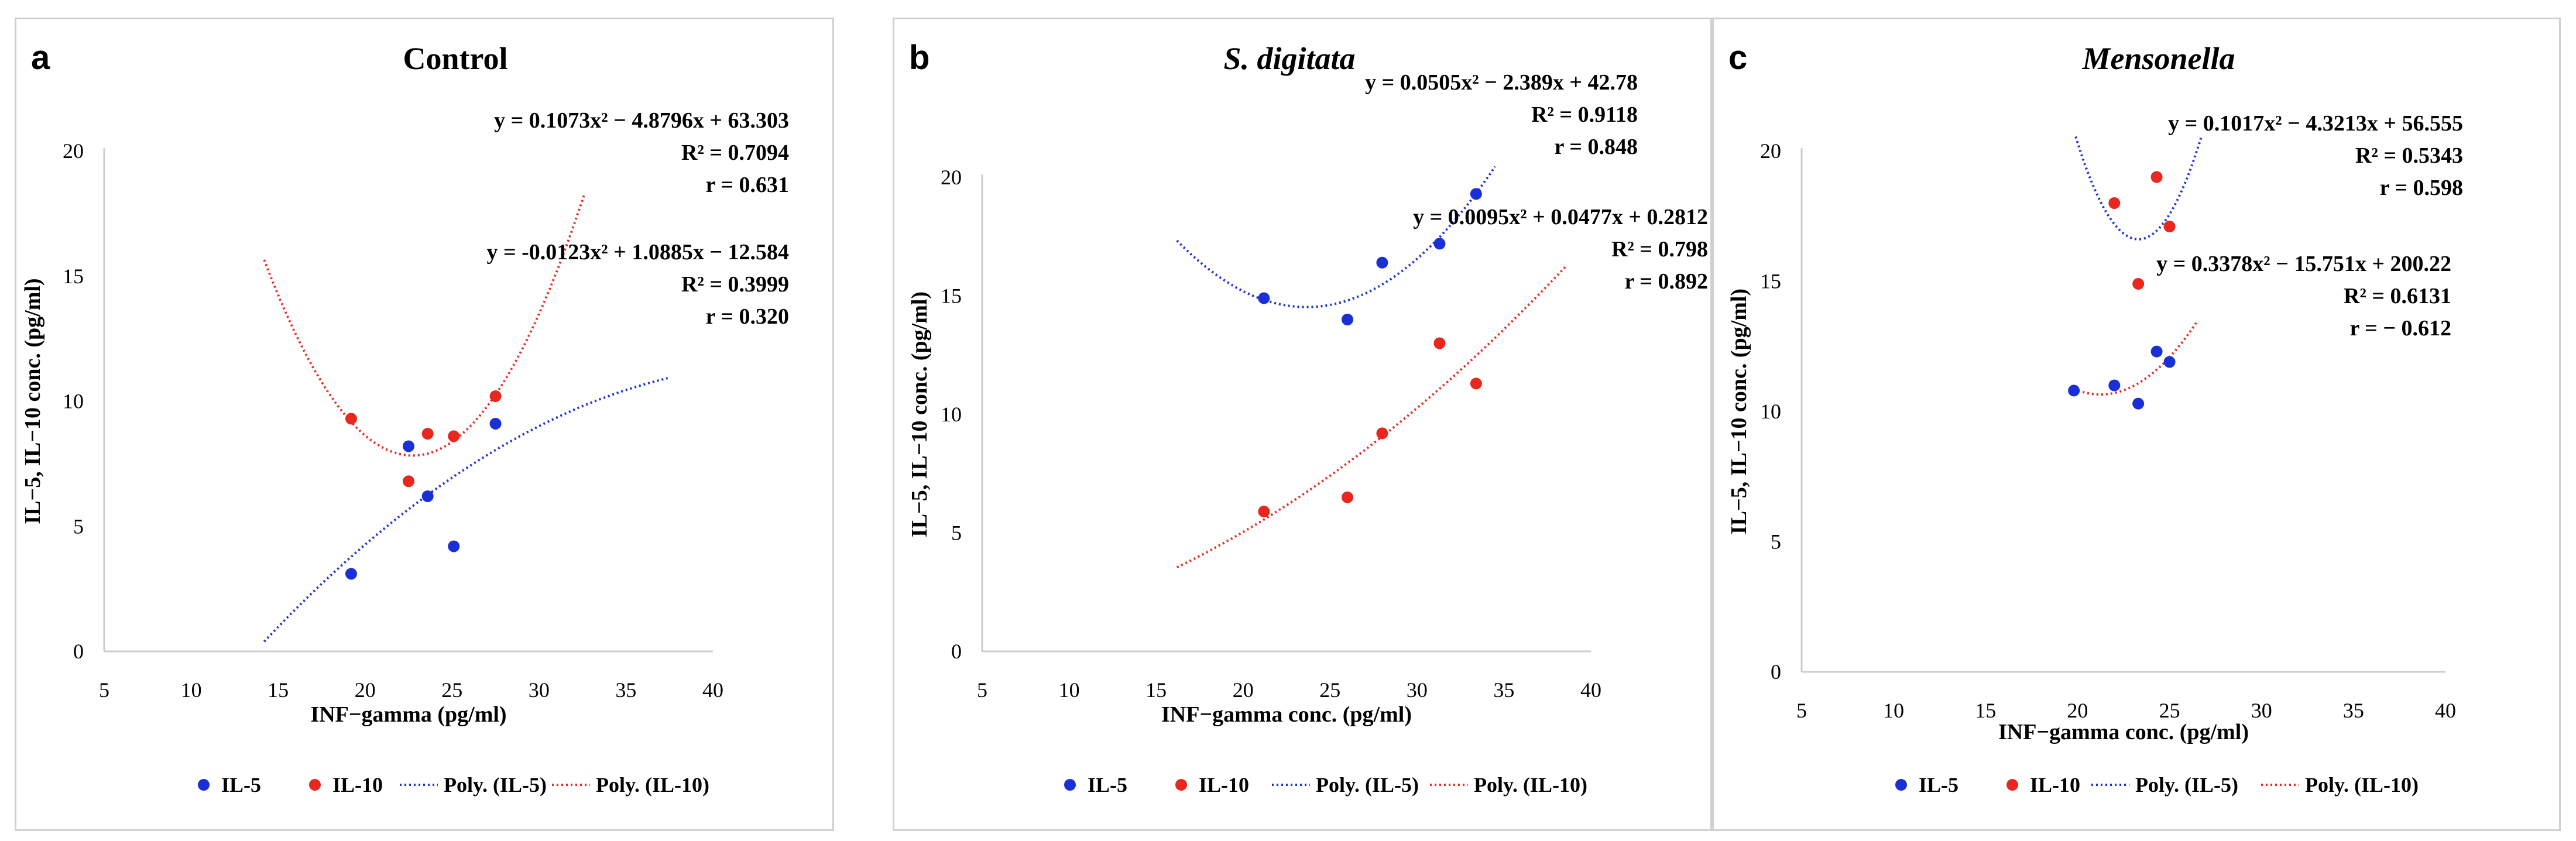 The width and height of the screenshot is (2576, 841). Describe the element at coordinates (2409, 155) in the screenshot. I see `equation-annotation: R² = 0.5343` at that location.